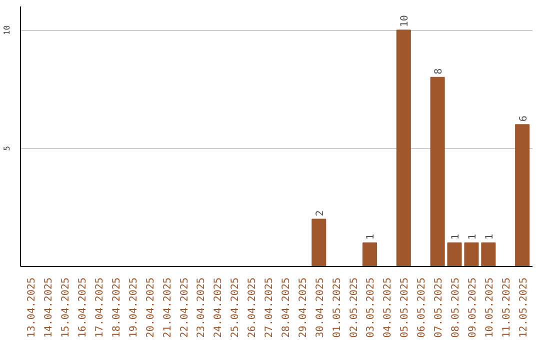  I want to click on x-tick-label: 21.04.2025, so click(168, 307).